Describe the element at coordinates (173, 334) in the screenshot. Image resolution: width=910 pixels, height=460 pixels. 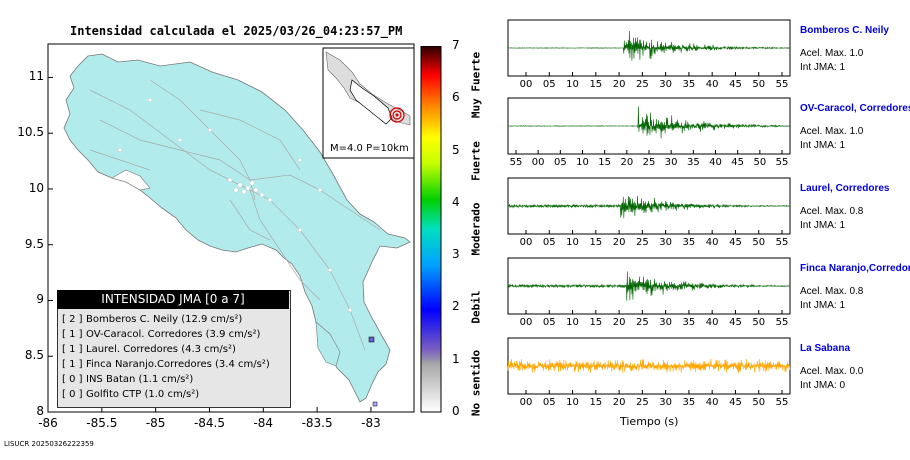
I see `legend-row-text: OV-Caracol. Corredores (3.9 cm/s²)` at that location.